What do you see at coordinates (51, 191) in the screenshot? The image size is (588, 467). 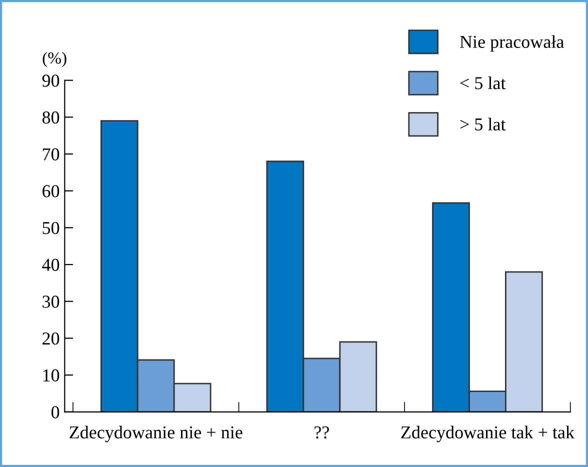 I see `y-tick-label: 60` at bounding box center [51, 191].